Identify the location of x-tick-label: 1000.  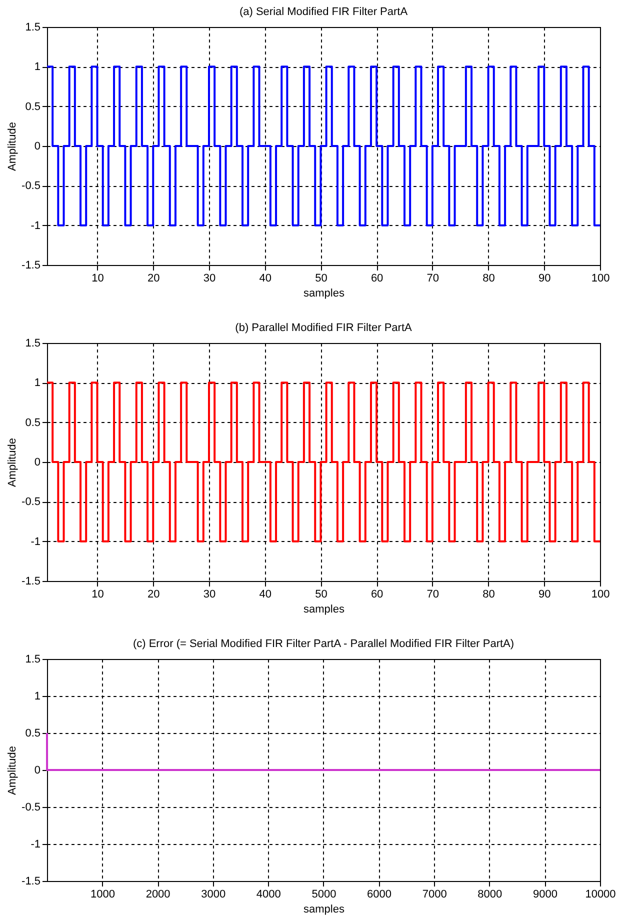
(102, 894).